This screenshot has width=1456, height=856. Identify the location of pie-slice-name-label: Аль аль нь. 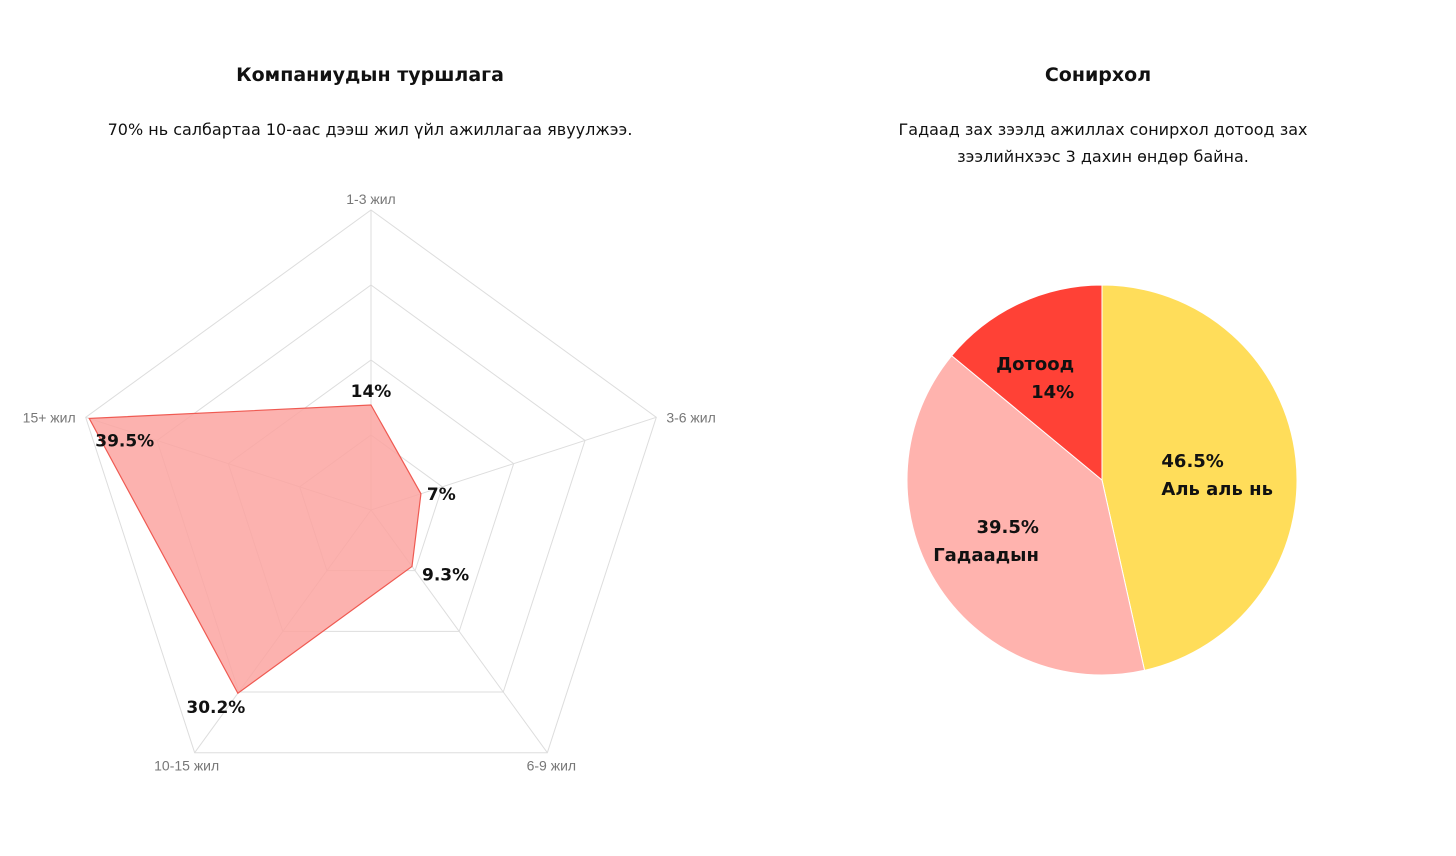
(1217, 489).